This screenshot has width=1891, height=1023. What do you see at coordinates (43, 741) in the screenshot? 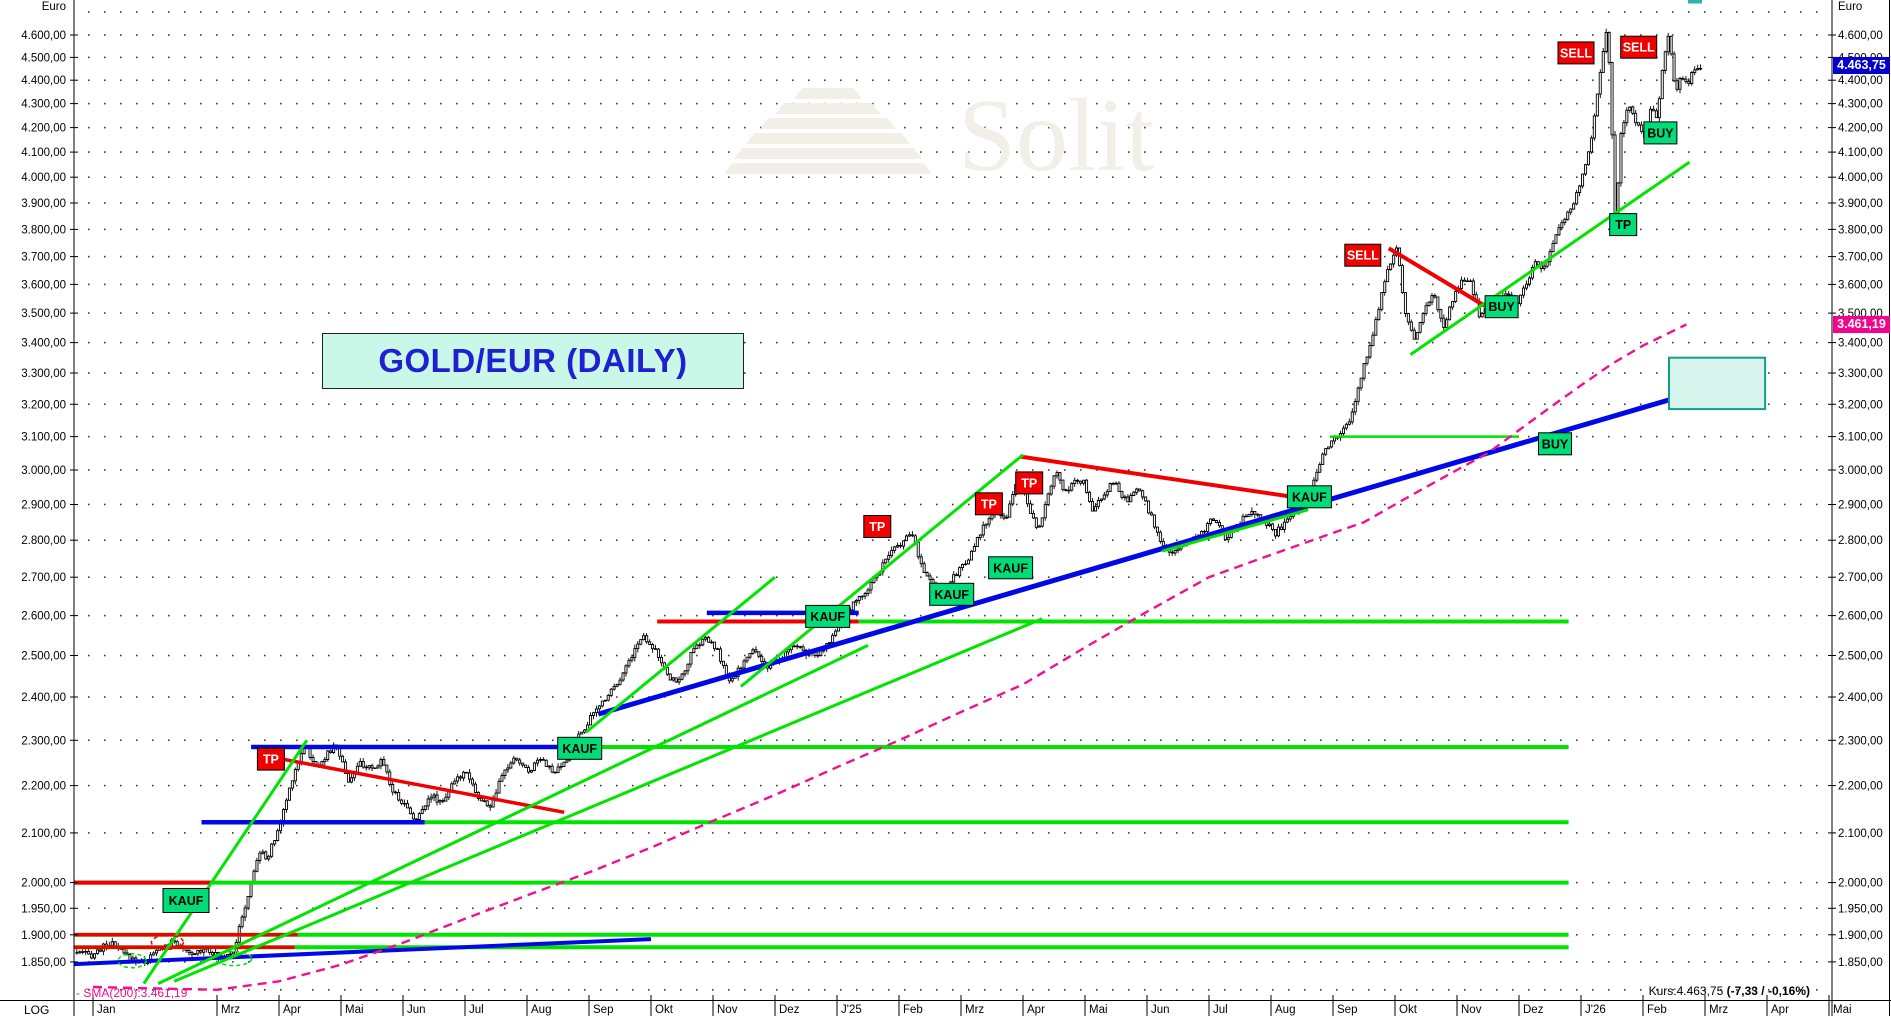
I see `price-tick-left: 2.300,00` at bounding box center [43, 741].